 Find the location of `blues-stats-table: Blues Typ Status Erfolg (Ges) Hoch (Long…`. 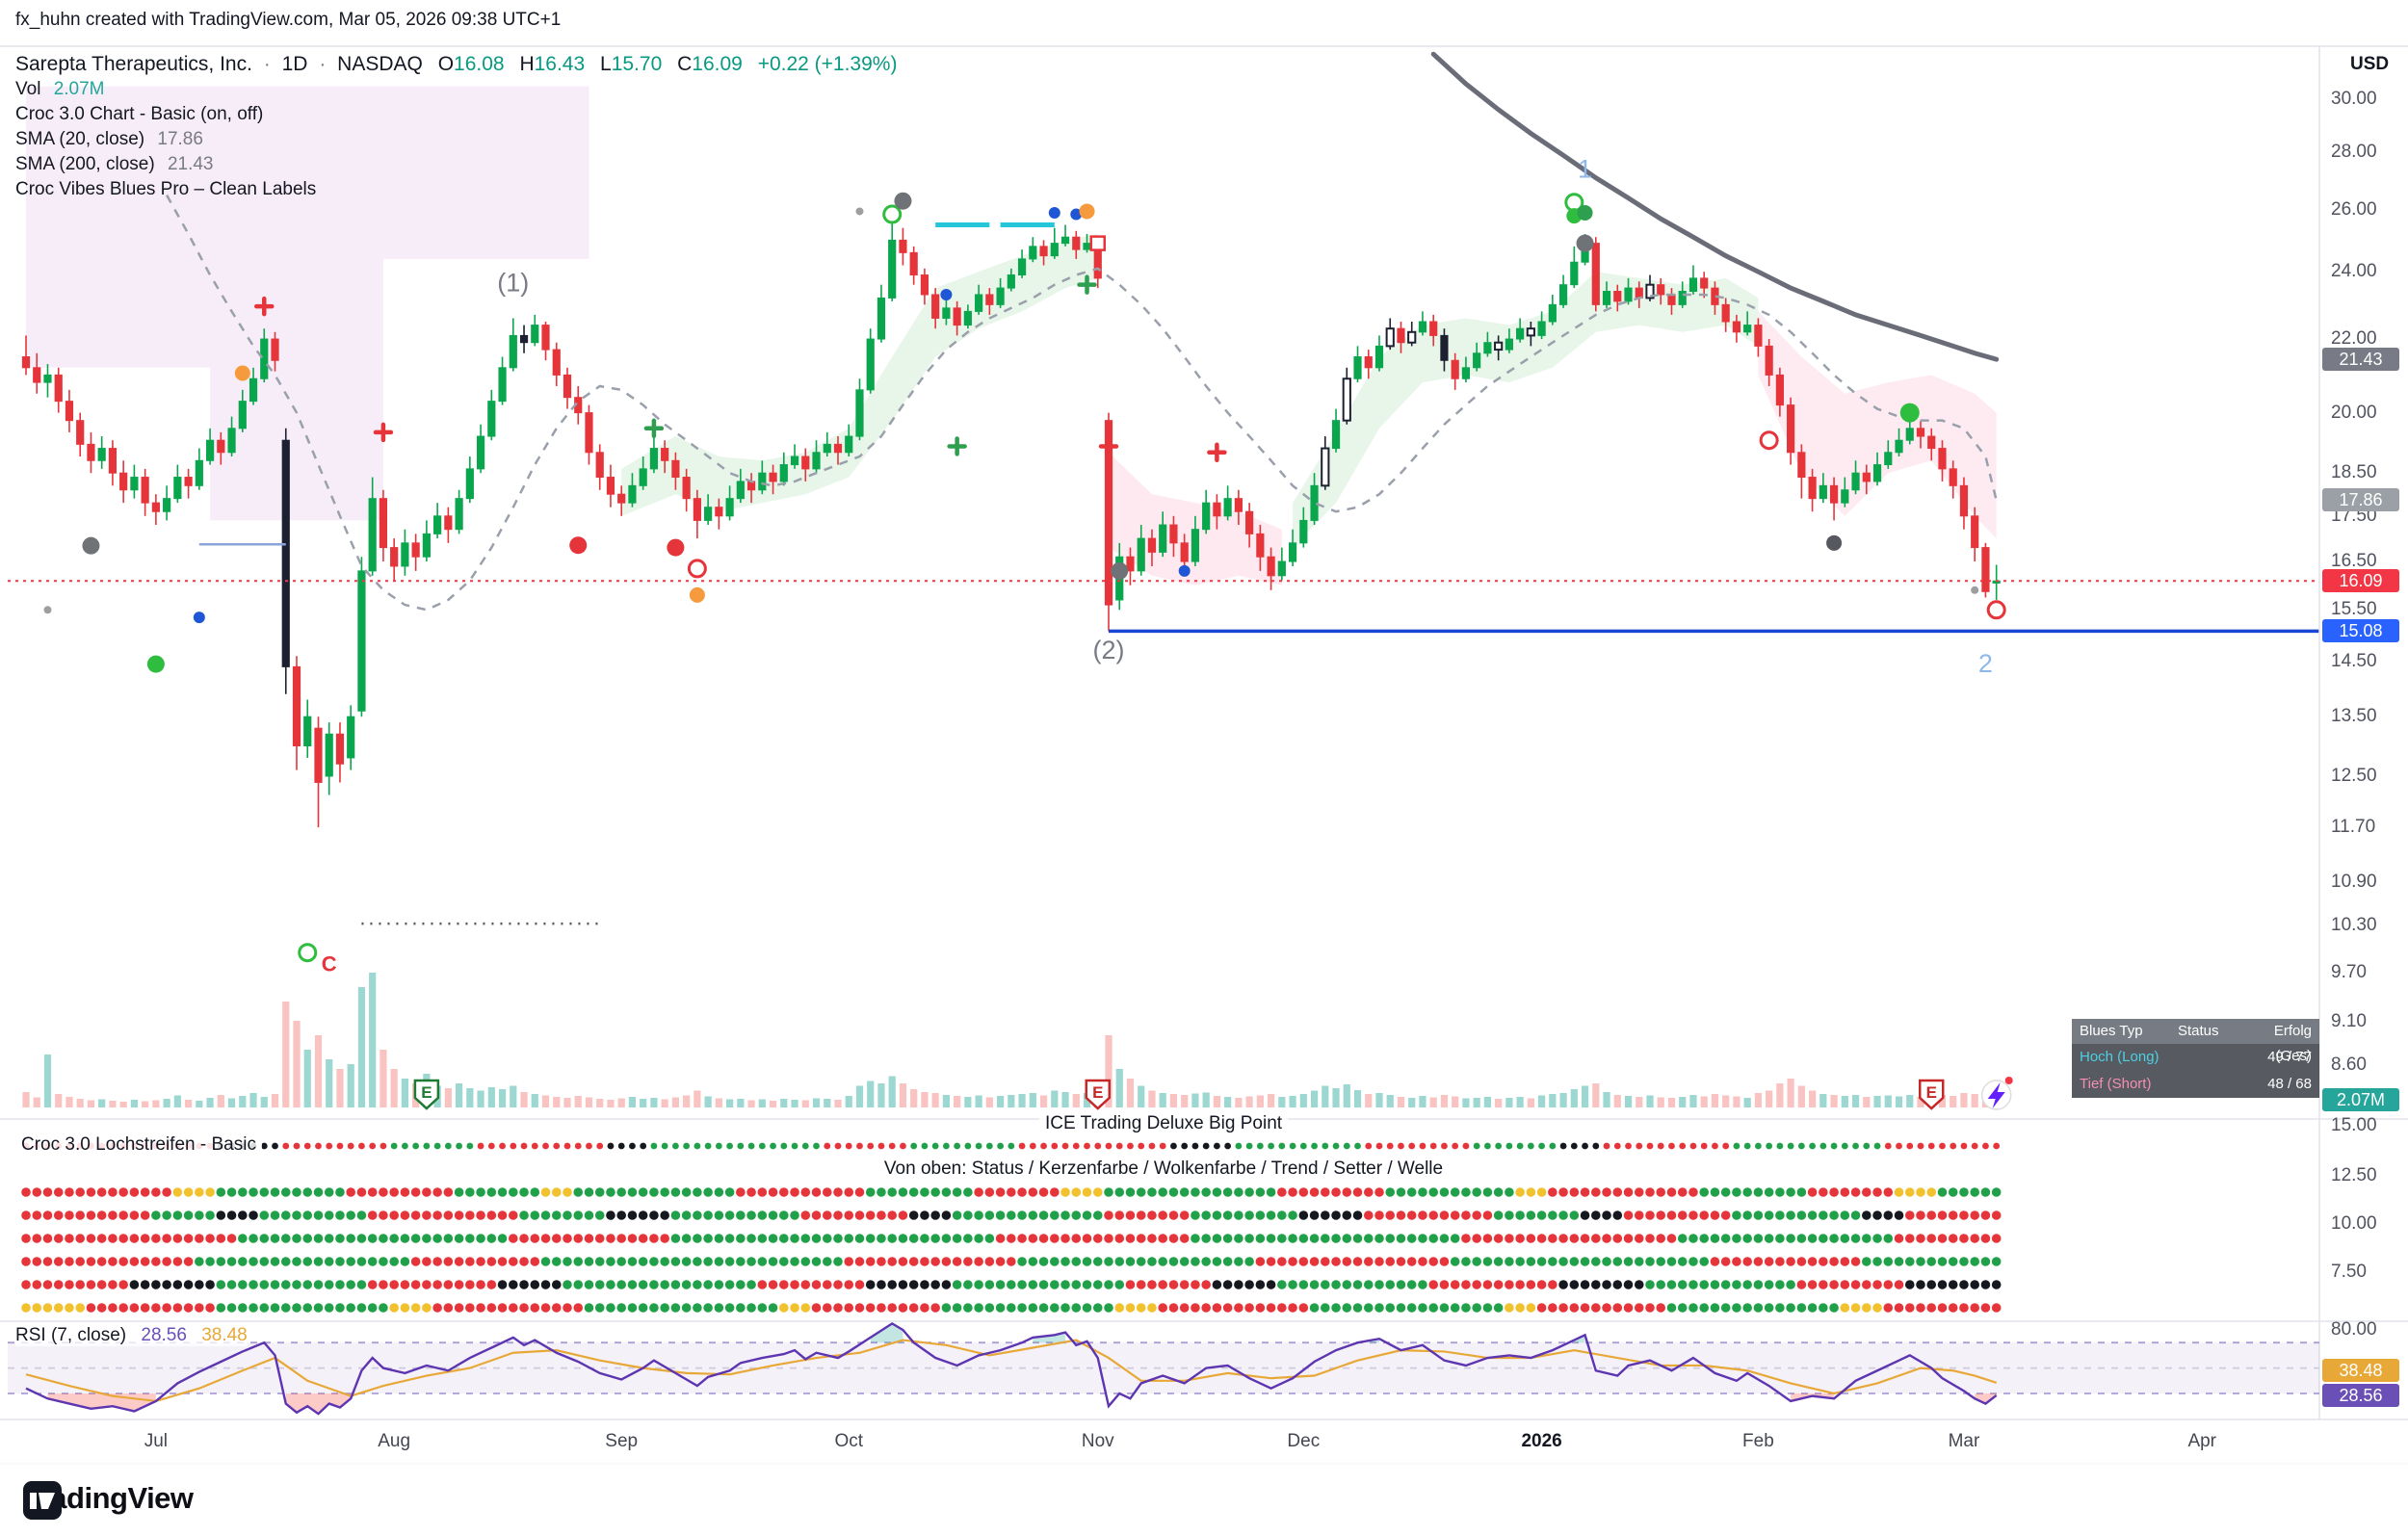

blues-stats-table: Blues Typ Status Erfolg (Ges) Hoch (Long… is located at coordinates (2195, 1058).